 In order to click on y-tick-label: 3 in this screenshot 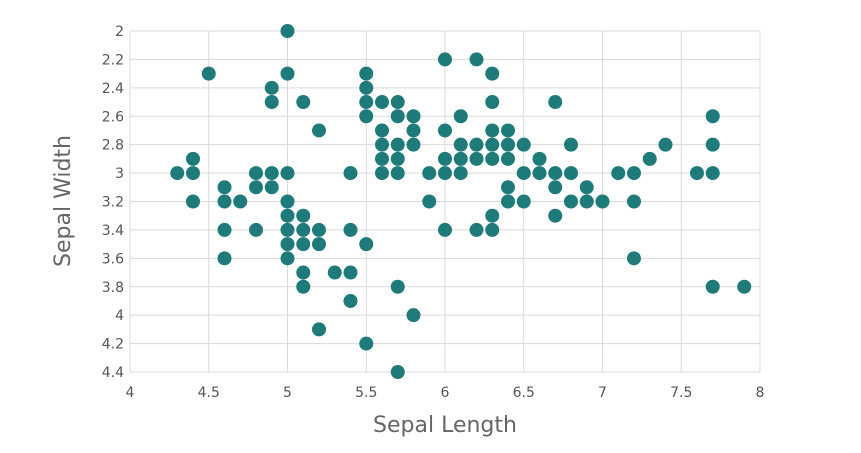, I will do `click(119, 174)`.